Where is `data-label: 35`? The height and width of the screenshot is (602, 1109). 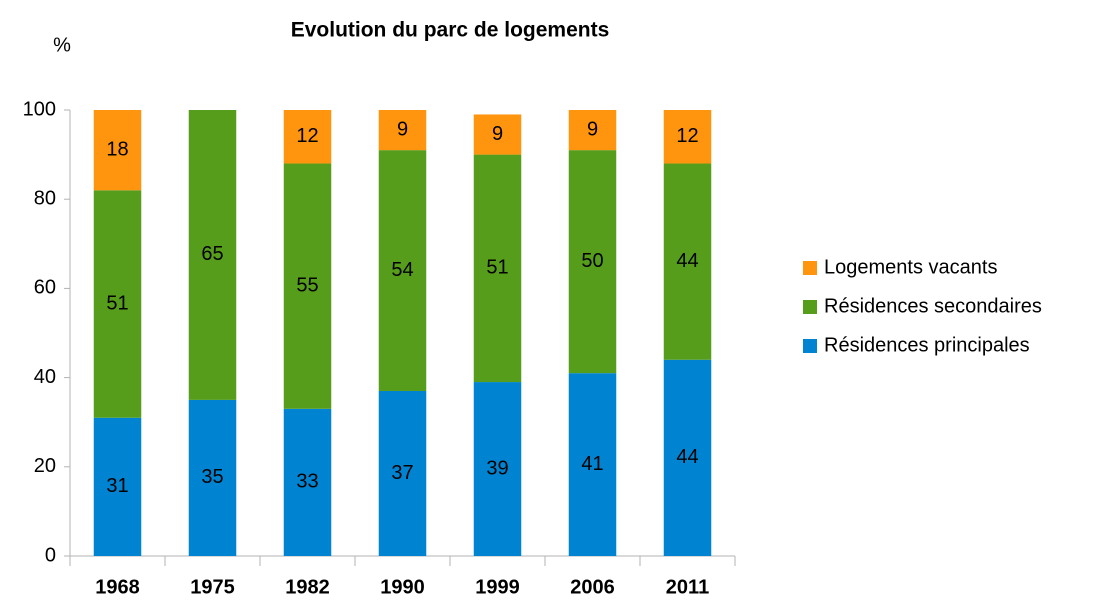 data-label: 35 is located at coordinates (212, 477).